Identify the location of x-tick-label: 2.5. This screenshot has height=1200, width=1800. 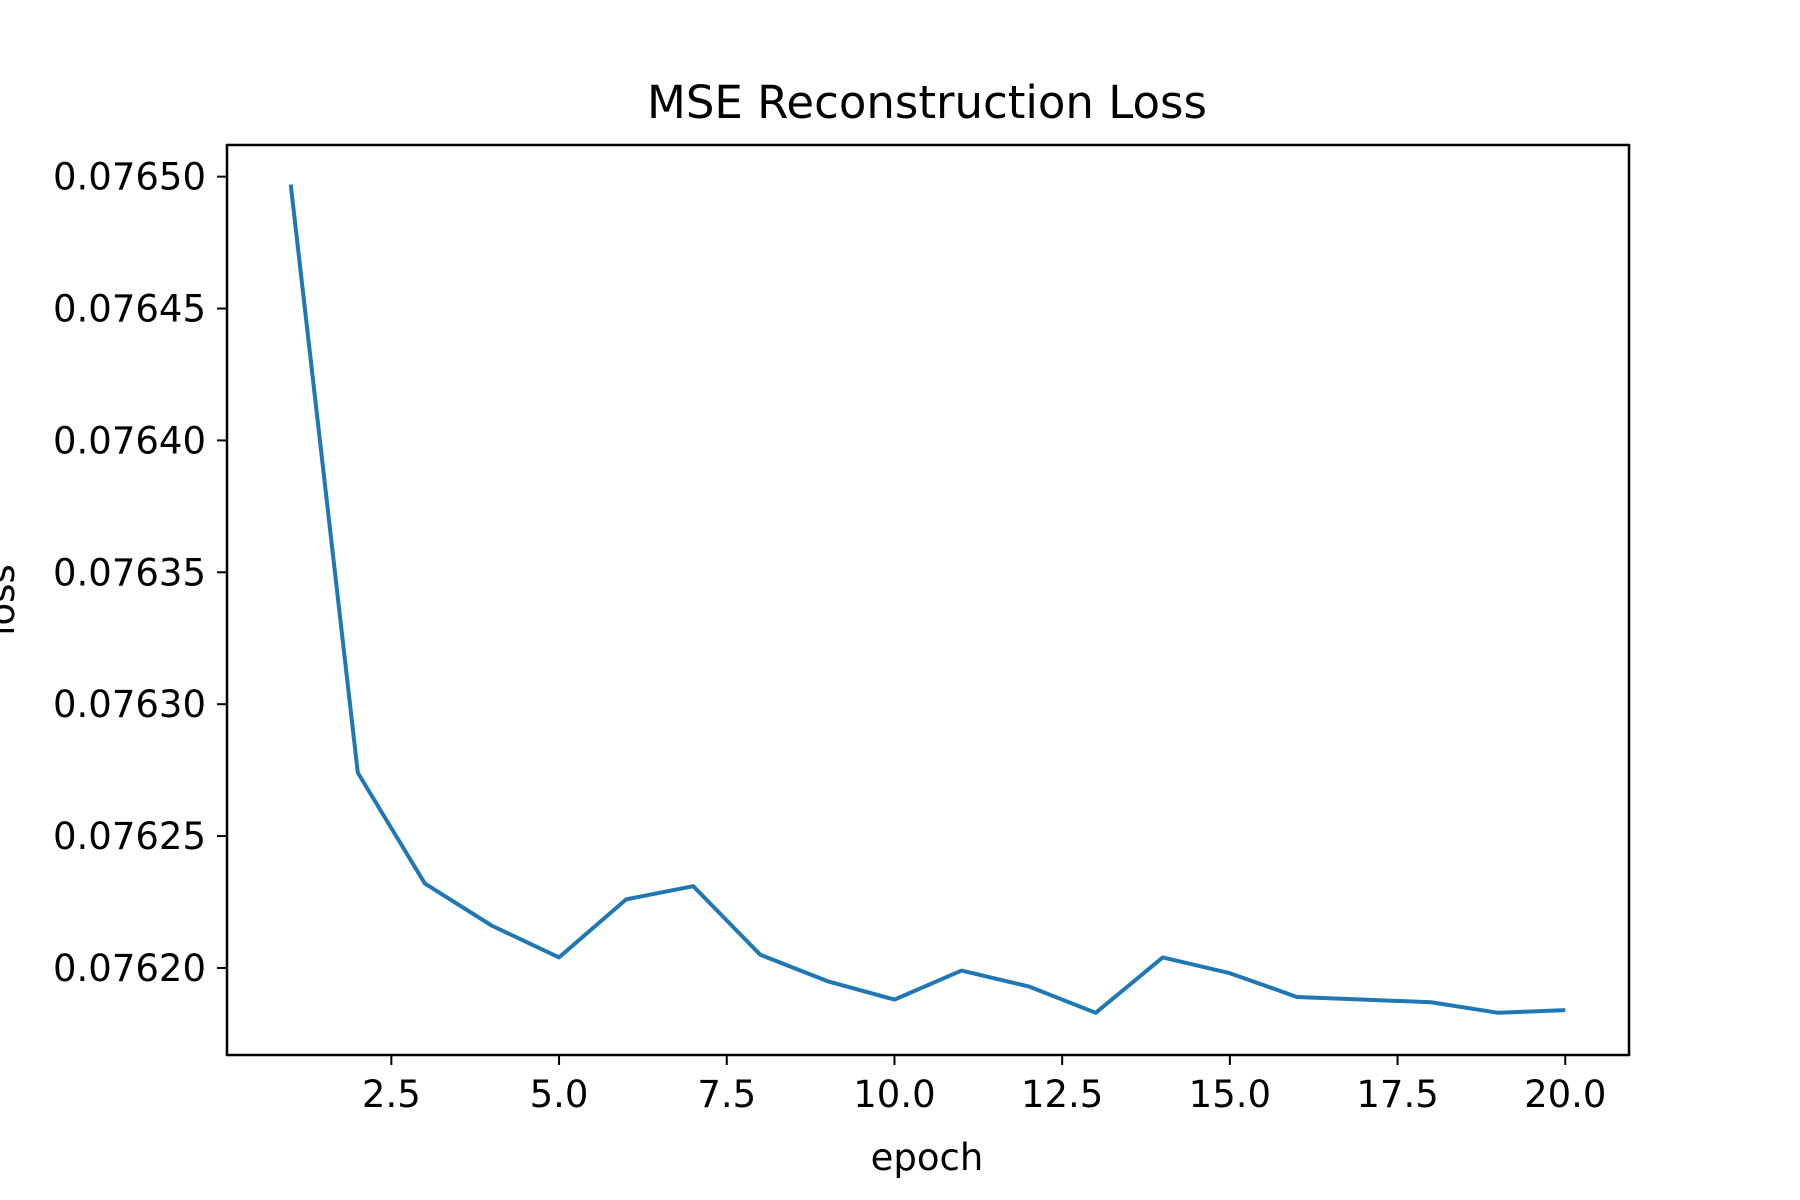
(391, 1094).